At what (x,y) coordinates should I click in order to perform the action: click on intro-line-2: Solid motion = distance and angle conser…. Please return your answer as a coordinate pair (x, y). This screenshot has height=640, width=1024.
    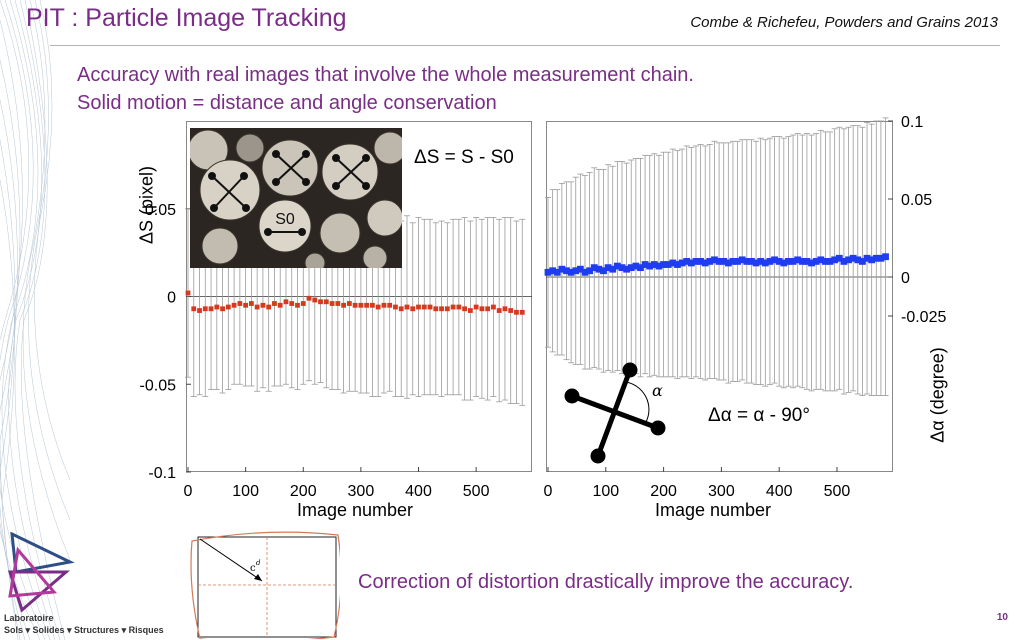
    Looking at the image, I should click on (287, 103).